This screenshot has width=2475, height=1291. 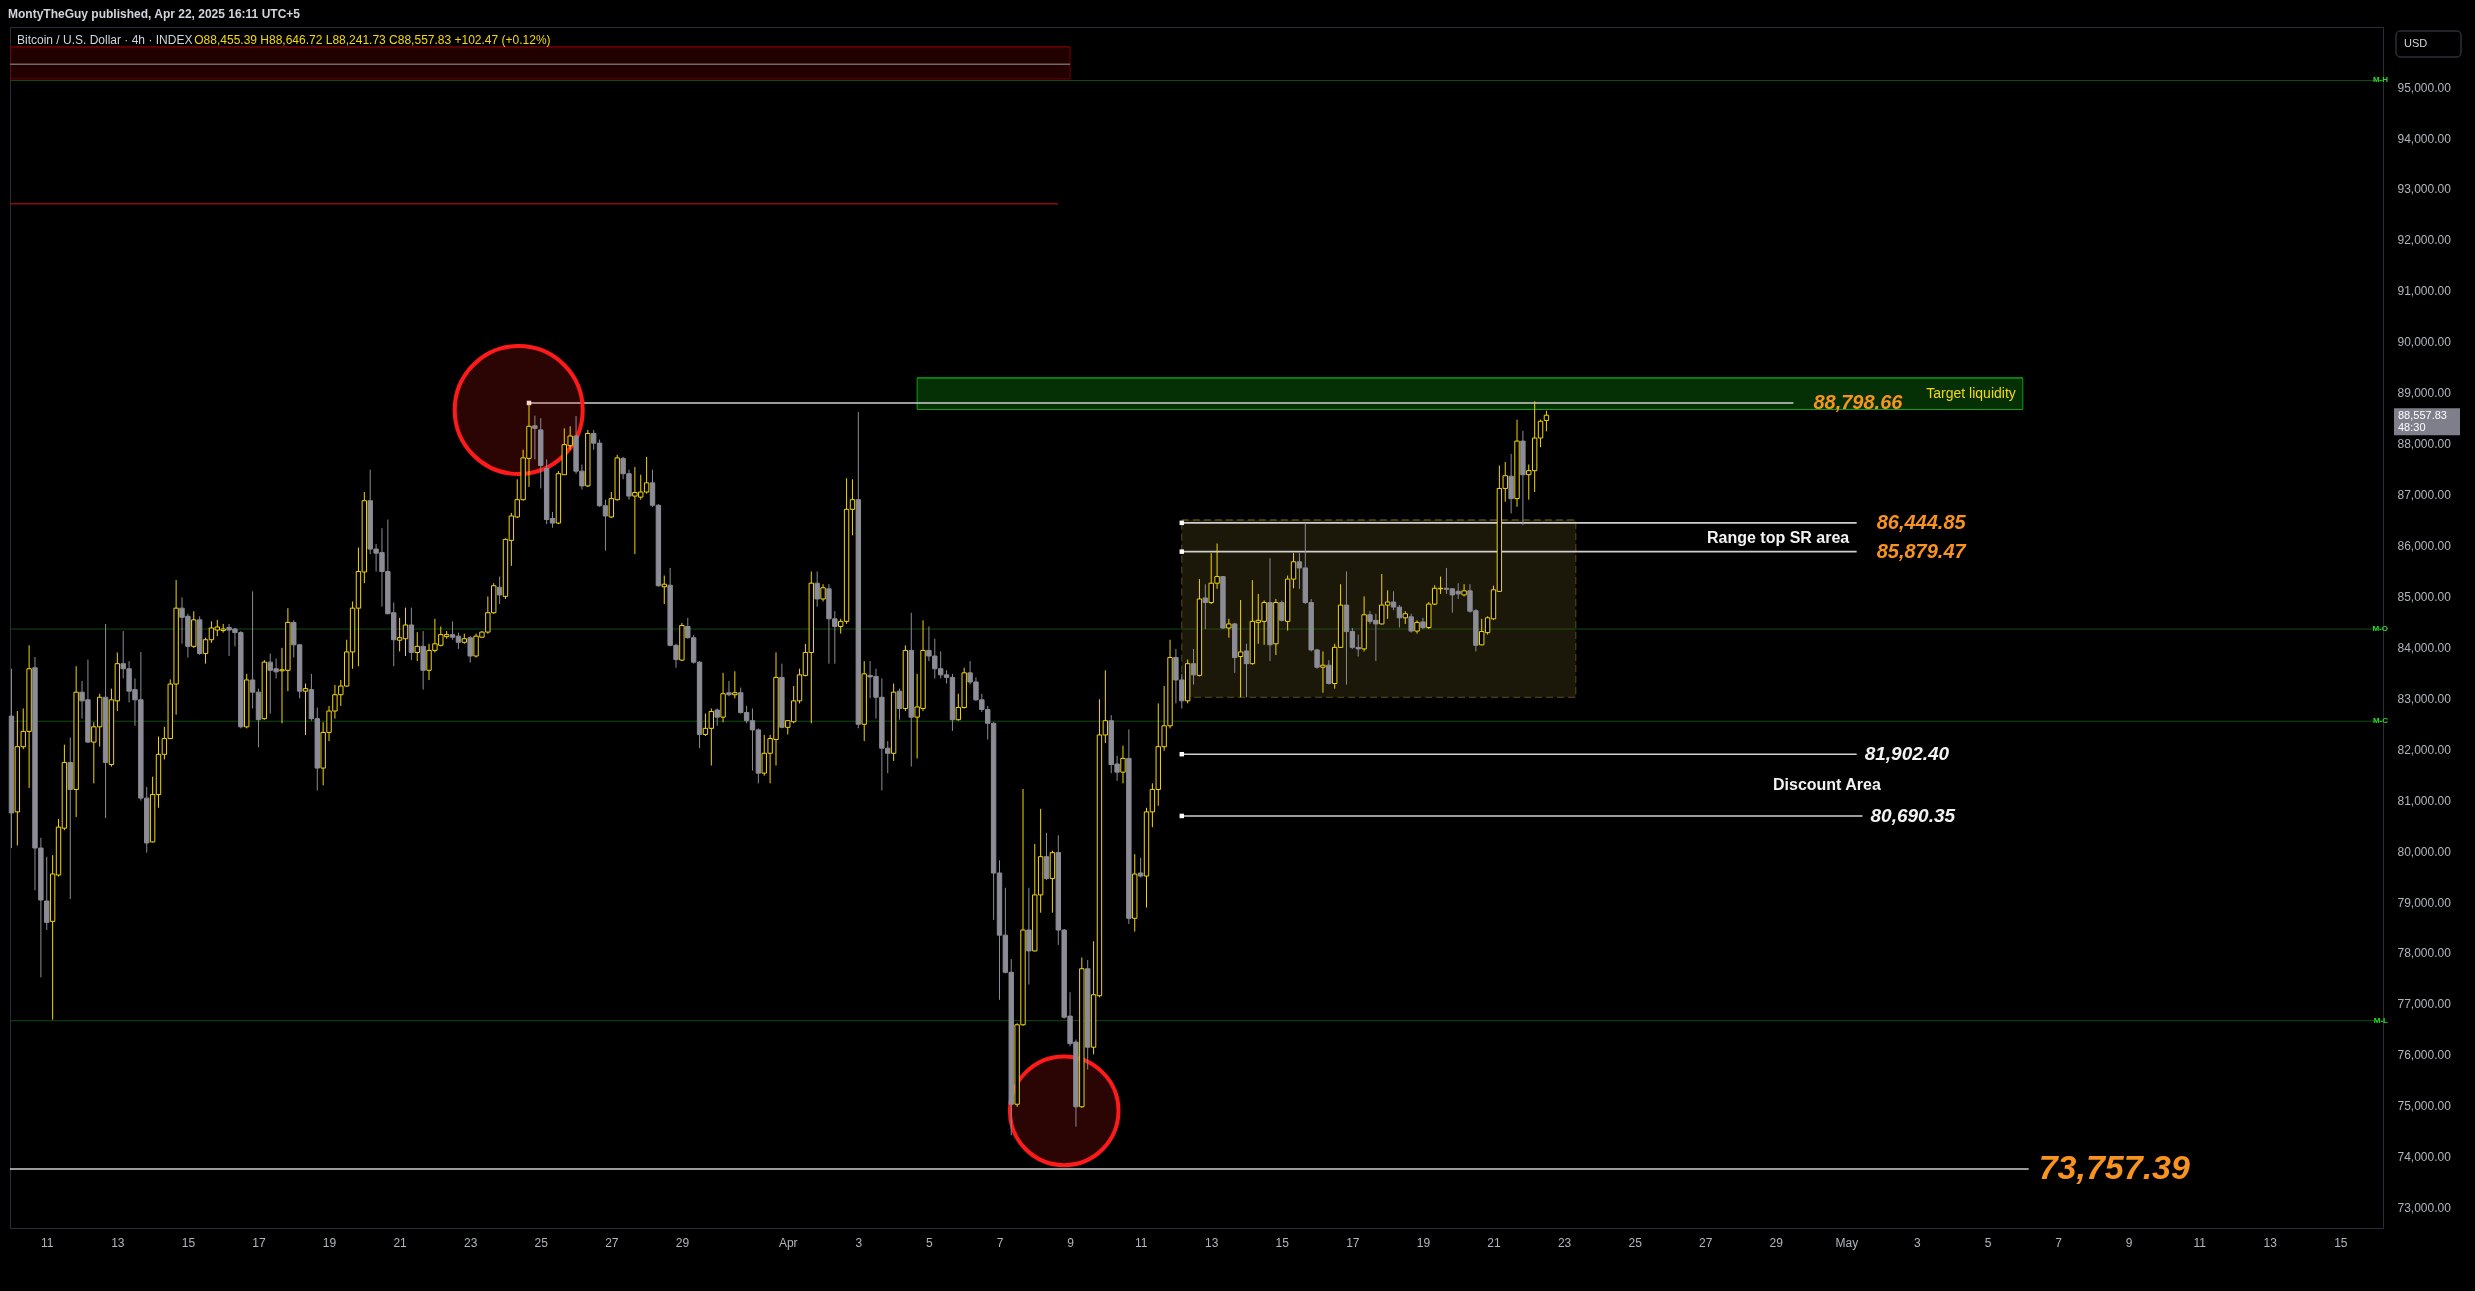 What do you see at coordinates (1778, 537) in the screenshot?
I see `annotation: Range top SR area` at bounding box center [1778, 537].